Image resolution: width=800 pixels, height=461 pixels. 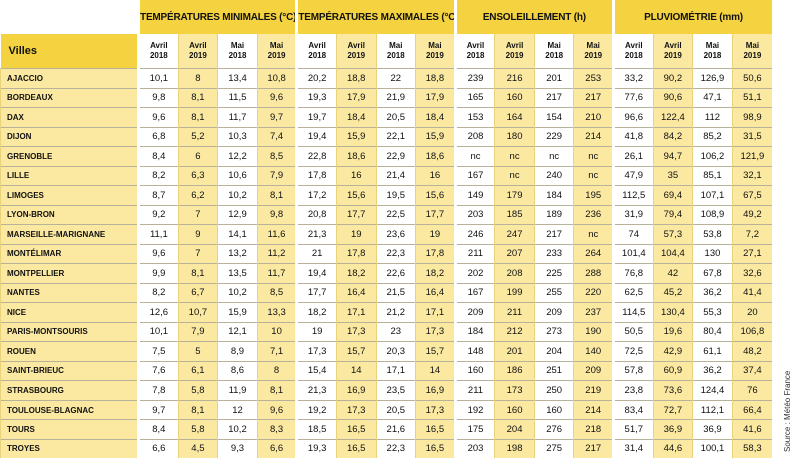 What do you see at coordinates (751, 97) in the screenshot?
I see `value-cell: 51,1` at bounding box center [751, 97].